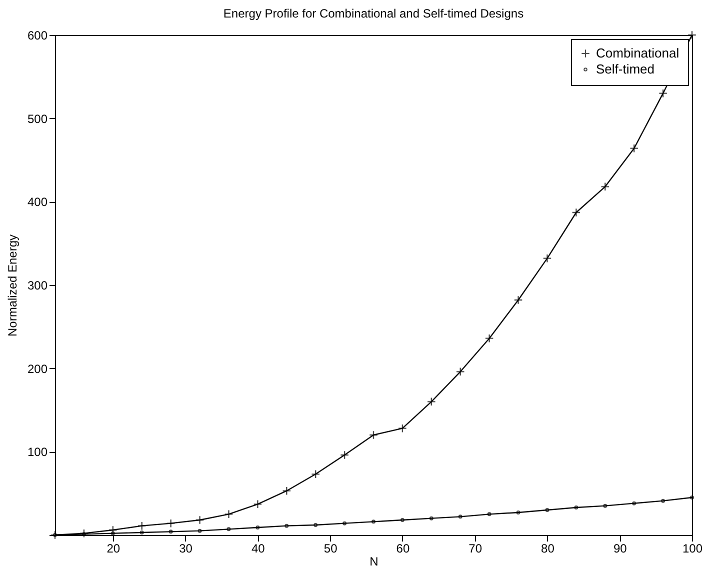 The width and height of the screenshot is (702, 571). I want to click on x-tick-label: 30, so click(186, 549).